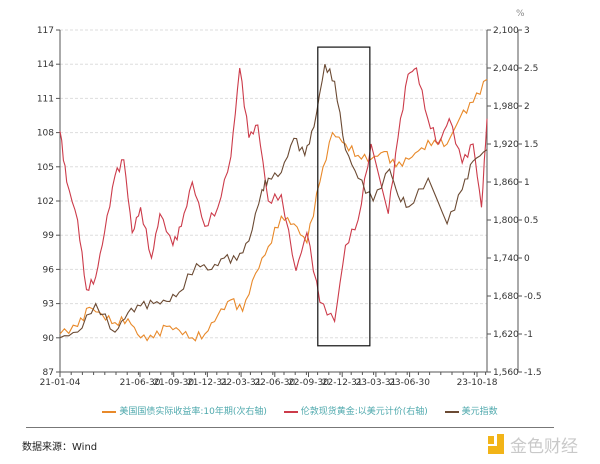 The height and width of the screenshot is (464, 600). What do you see at coordinates (527, 259) in the screenshot?
I see `secondary-right-axis-tick-label: 0` at bounding box center [527, 259].